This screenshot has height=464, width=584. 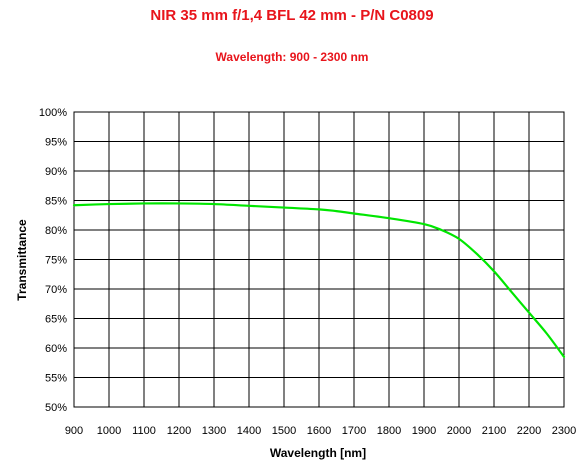 What do you see at coordinates (354, 431) in the screenshot?
I see `x-tick-label: 1700` at bounding box center [354, 431].